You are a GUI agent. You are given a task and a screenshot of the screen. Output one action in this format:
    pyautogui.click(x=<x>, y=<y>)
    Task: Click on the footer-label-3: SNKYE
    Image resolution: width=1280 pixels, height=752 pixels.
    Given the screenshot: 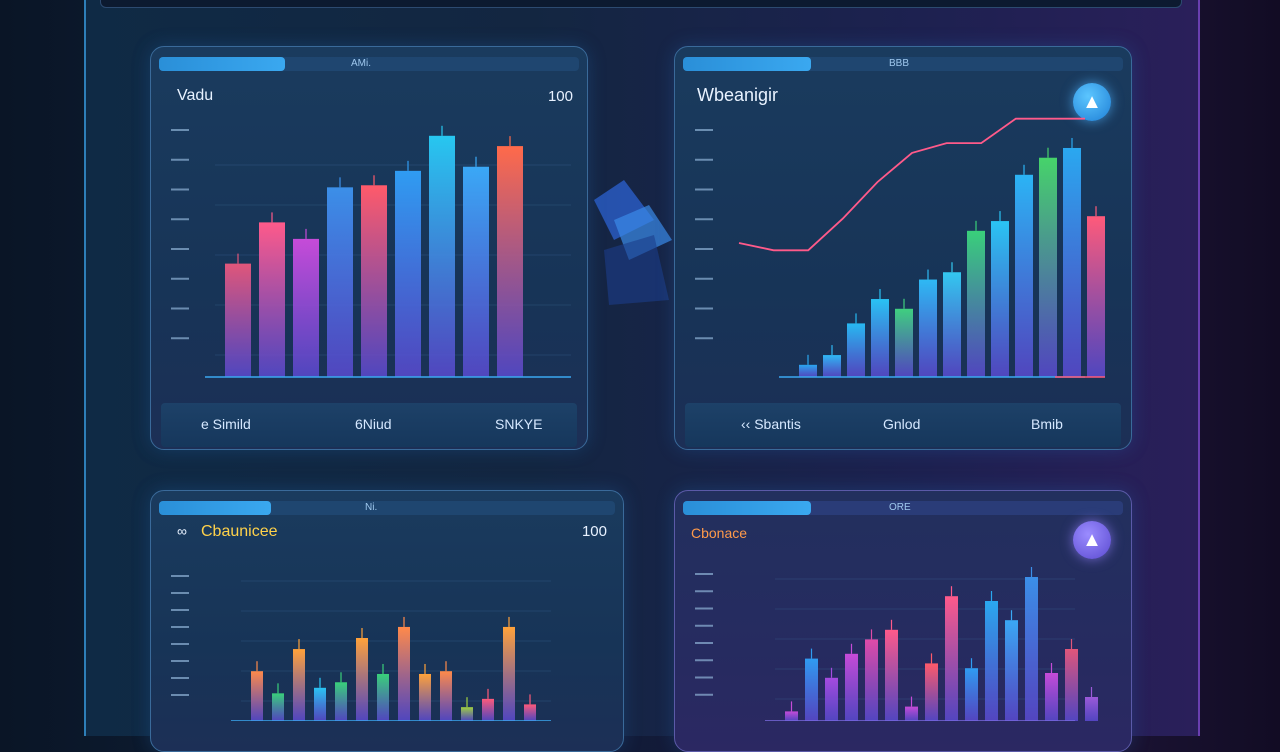 What is the action you would take?
    pyautogui.click(x=519, y=424)
    